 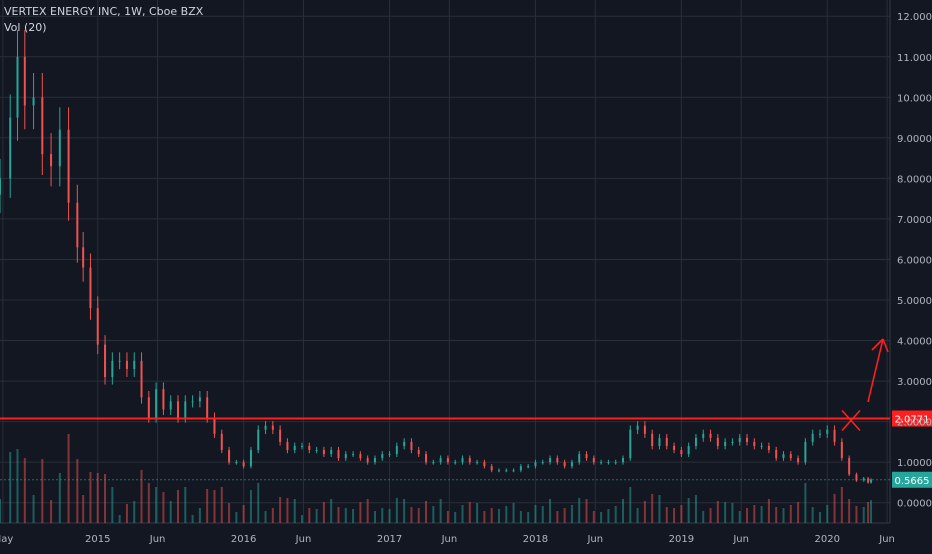 What do you see at coordinates (243, 539) in the screenshot?
I see `x-tick-label: 2016` at bounding box center [243, 539].